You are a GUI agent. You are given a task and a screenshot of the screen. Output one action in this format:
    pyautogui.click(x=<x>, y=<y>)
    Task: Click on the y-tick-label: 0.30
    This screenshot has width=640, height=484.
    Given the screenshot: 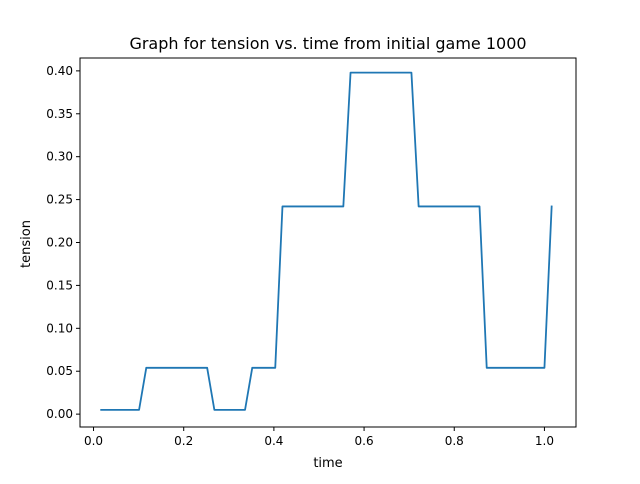 What is the action you would take?
    pyautogui.click(x=59, y=157)
    